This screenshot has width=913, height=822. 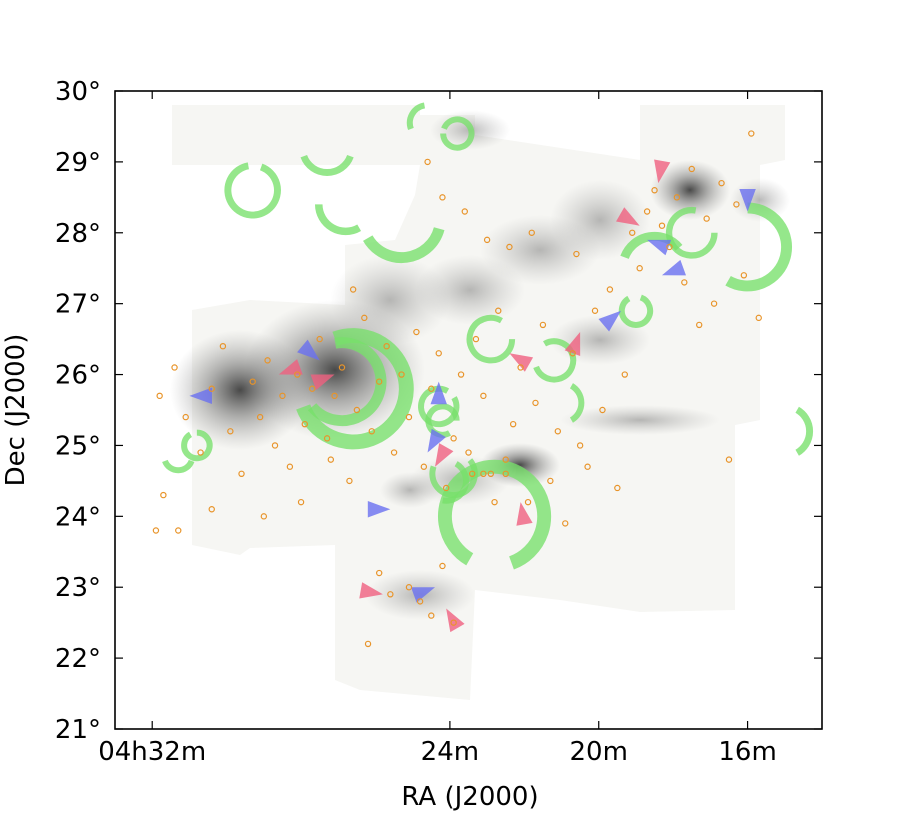 I want to click on y-tick-label: 28°, so click(x=78, y=234).